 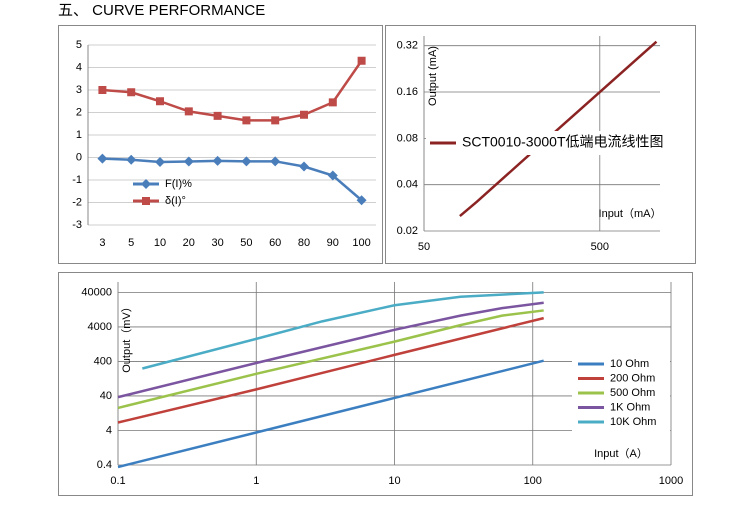 I want to click on legend-label: δ(I)°, so click(x=175, y=201).